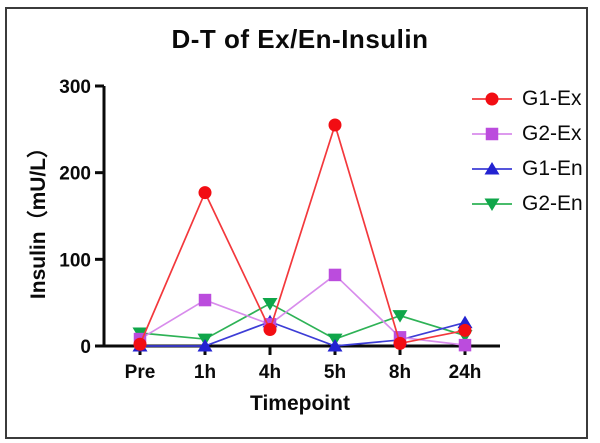 Image resolution: width=600 pixels, height=443 pixels. Describe the element at coordinates (552, 133) in the screenshot. I see `legend-label: G2-Ex` at that location.